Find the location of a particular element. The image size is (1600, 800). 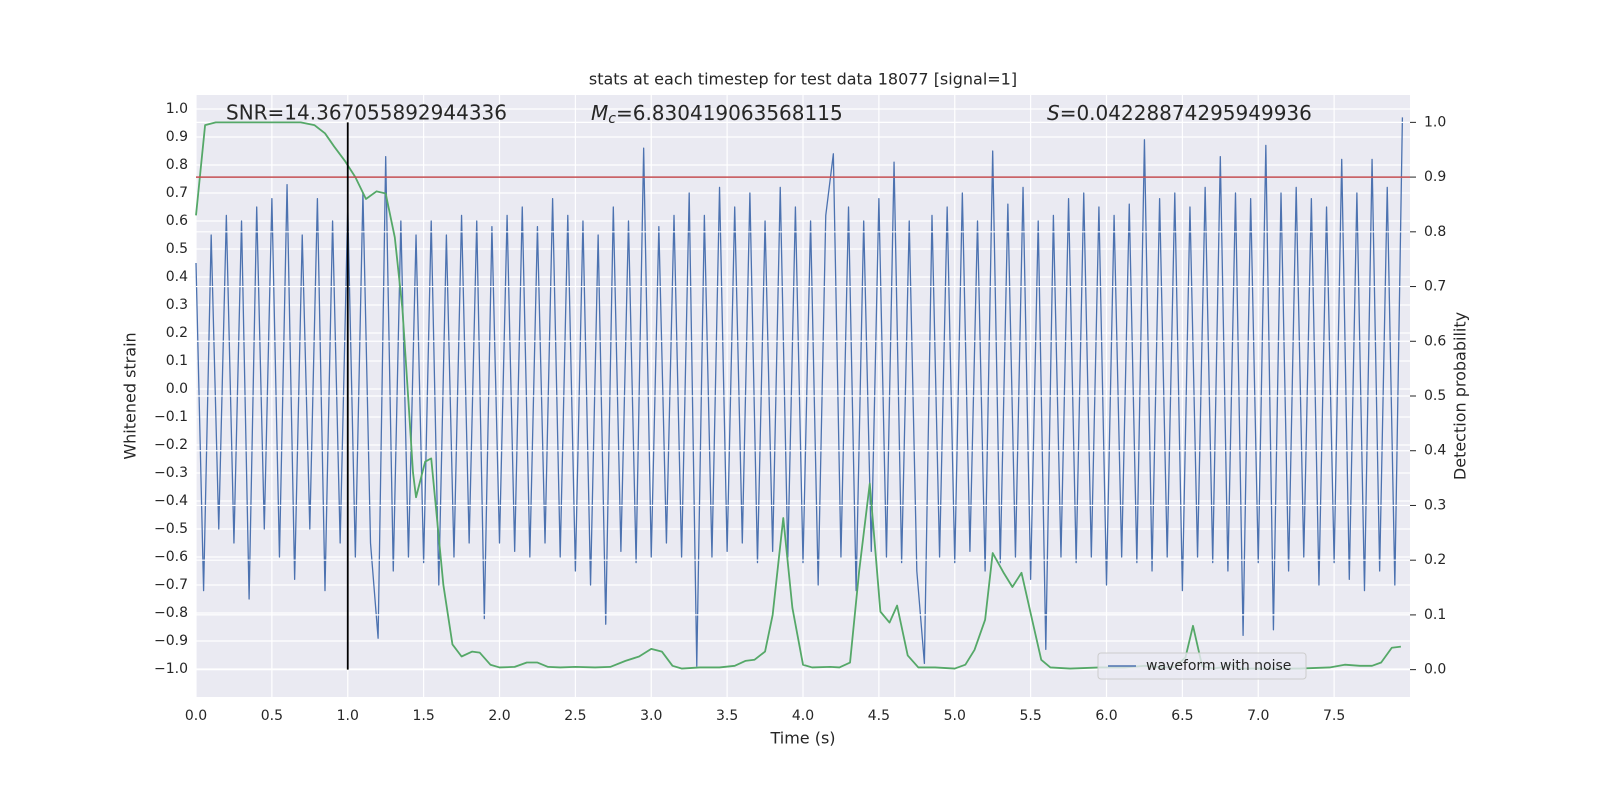

annotation: SNR=14.367055892944336 is located at coordinates (366, 113).